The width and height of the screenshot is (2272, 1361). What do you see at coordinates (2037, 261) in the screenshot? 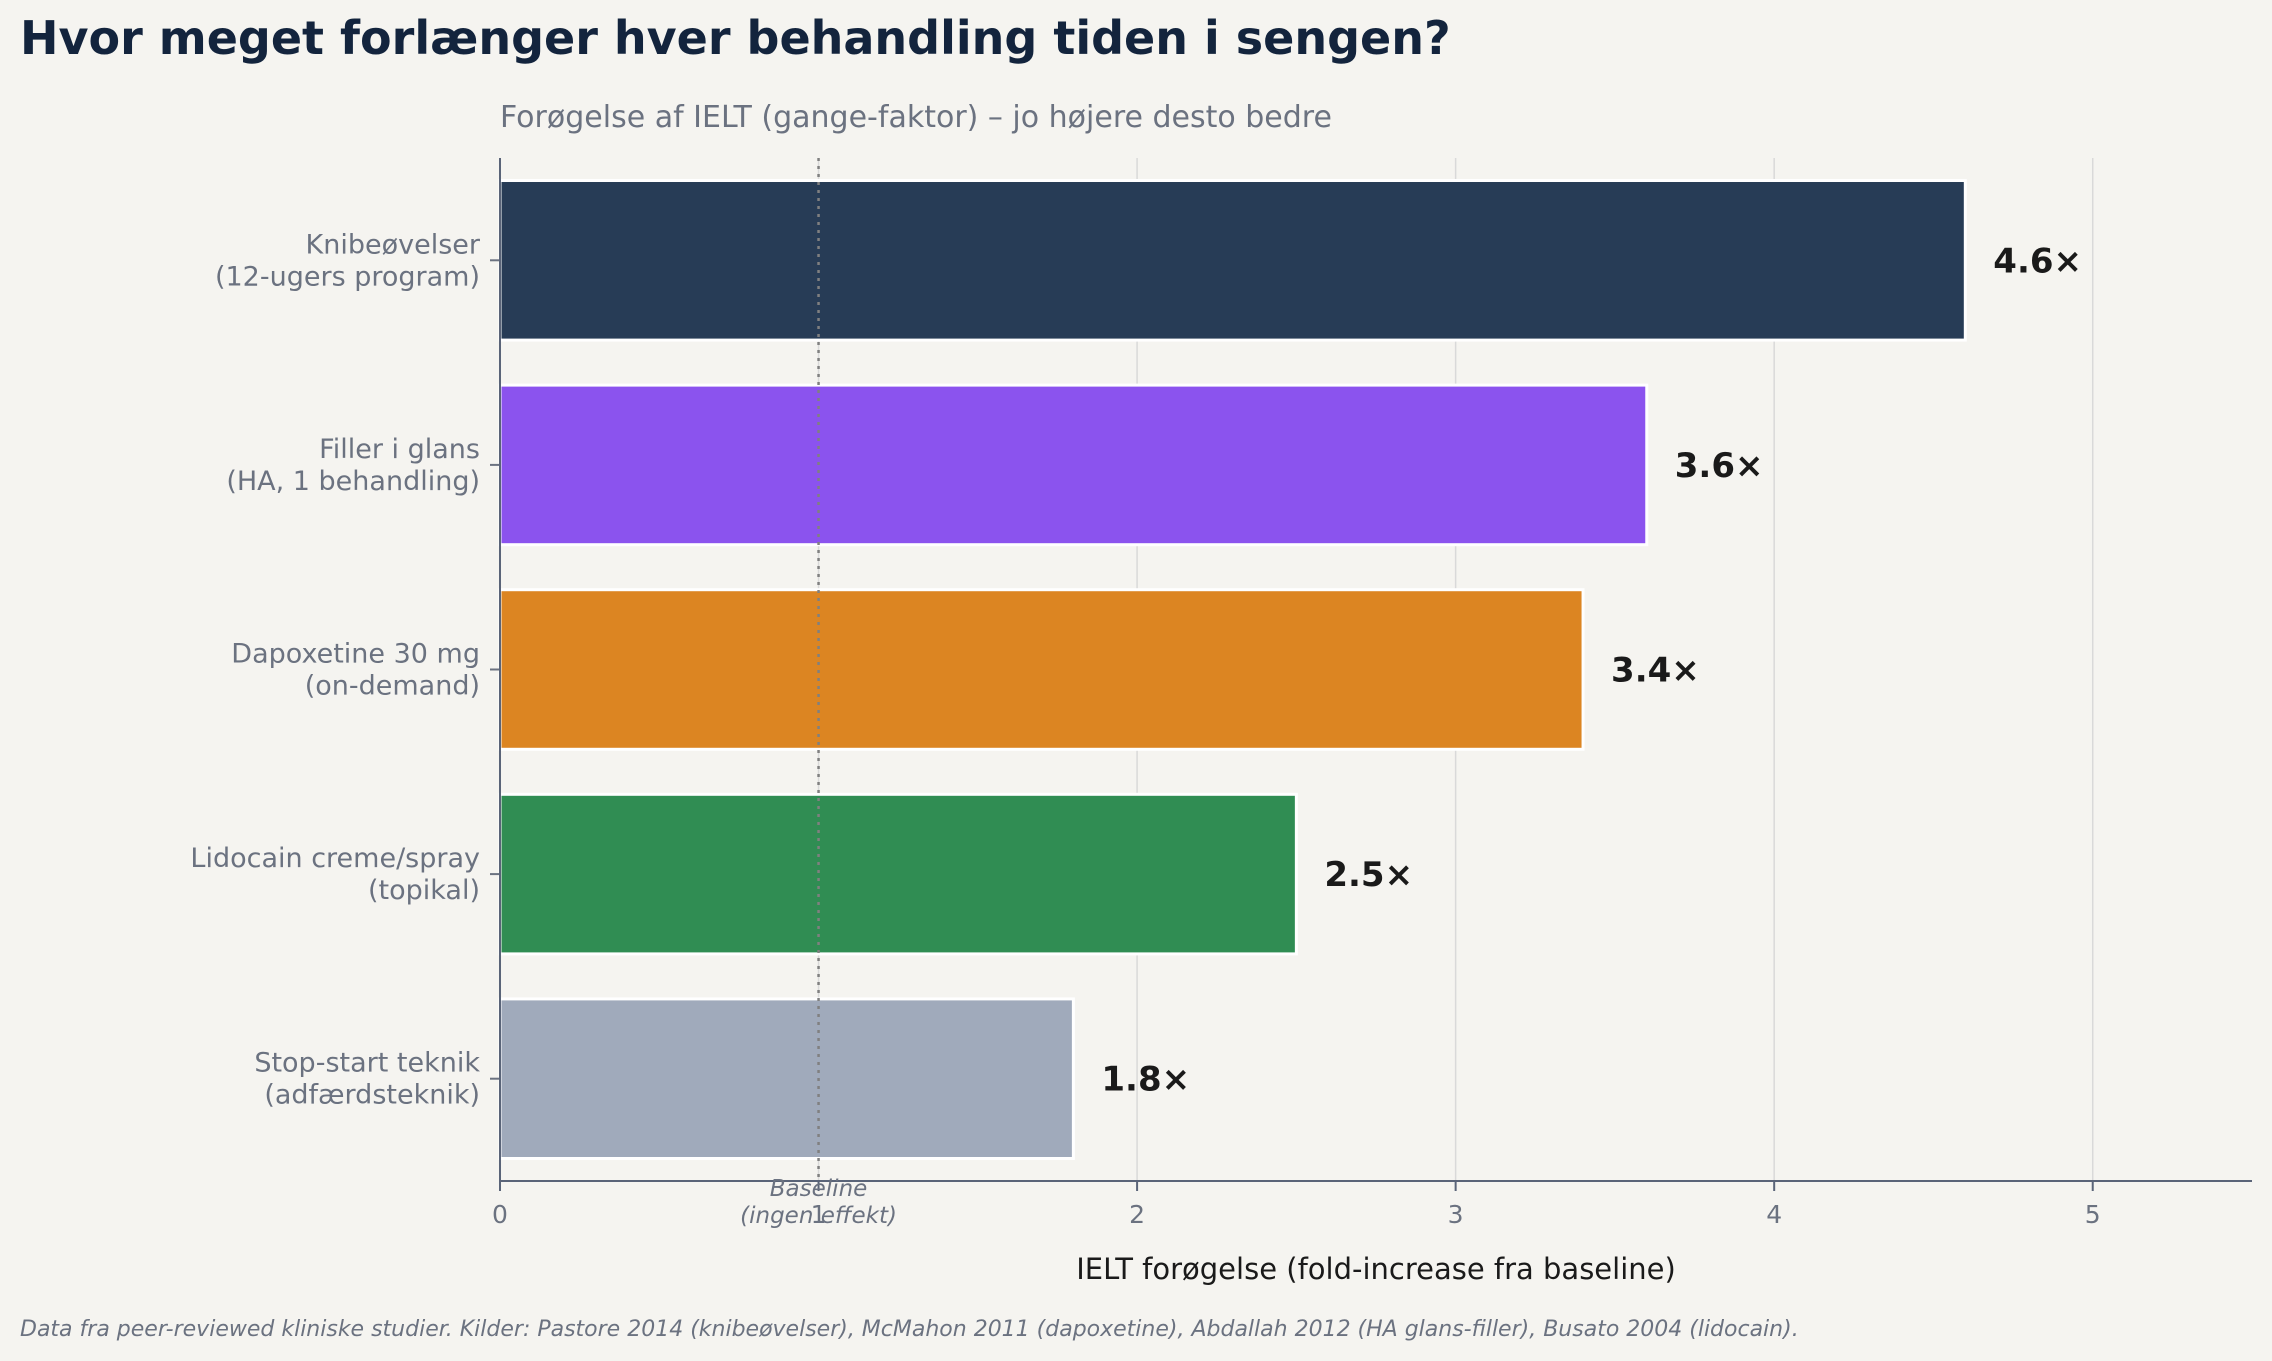
I see `value-label-0: 4.6×` at bounding box center [2037, 261].